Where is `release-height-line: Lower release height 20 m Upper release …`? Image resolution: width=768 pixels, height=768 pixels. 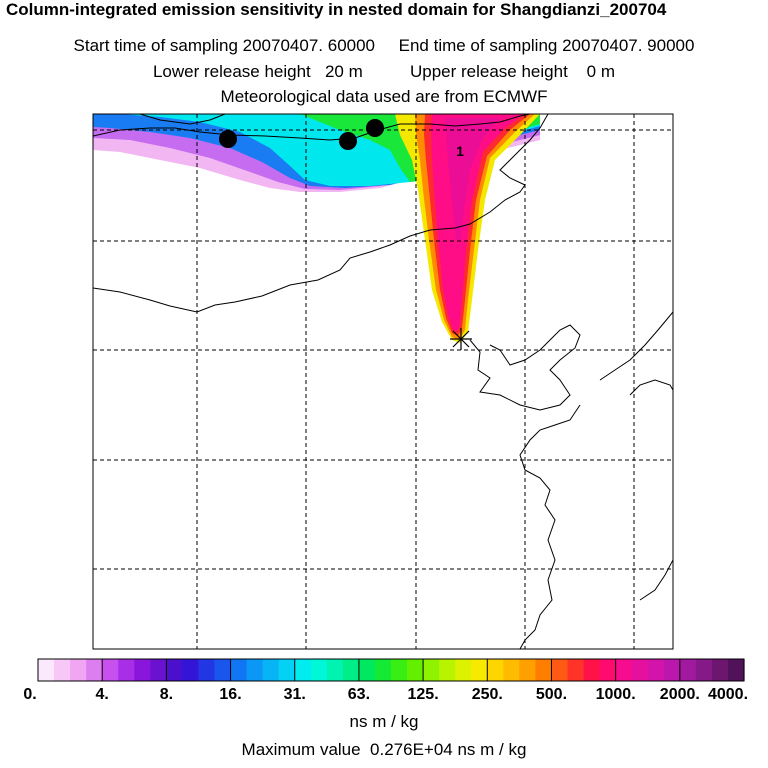 release-height-line: Lower release height 20 m Upper release … is located at coordinates (384, 71).